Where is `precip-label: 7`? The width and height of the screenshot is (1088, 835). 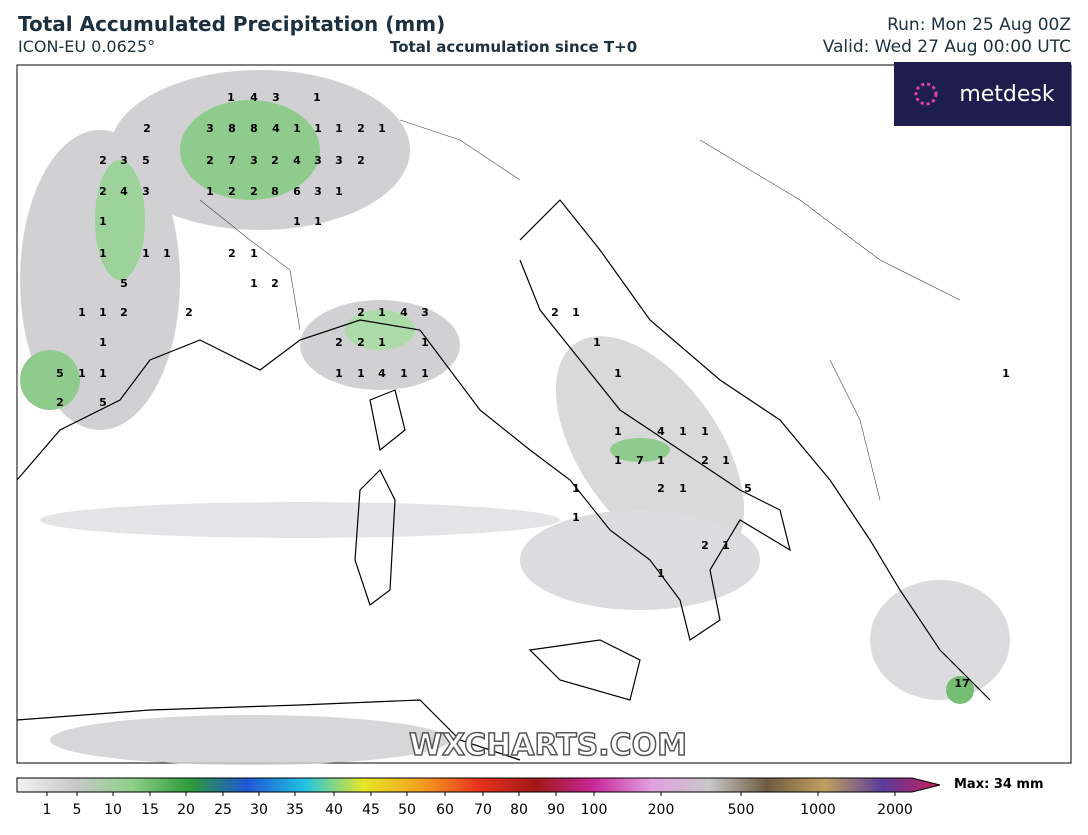
precip-label: 7 is located at coordinates (640, 460).